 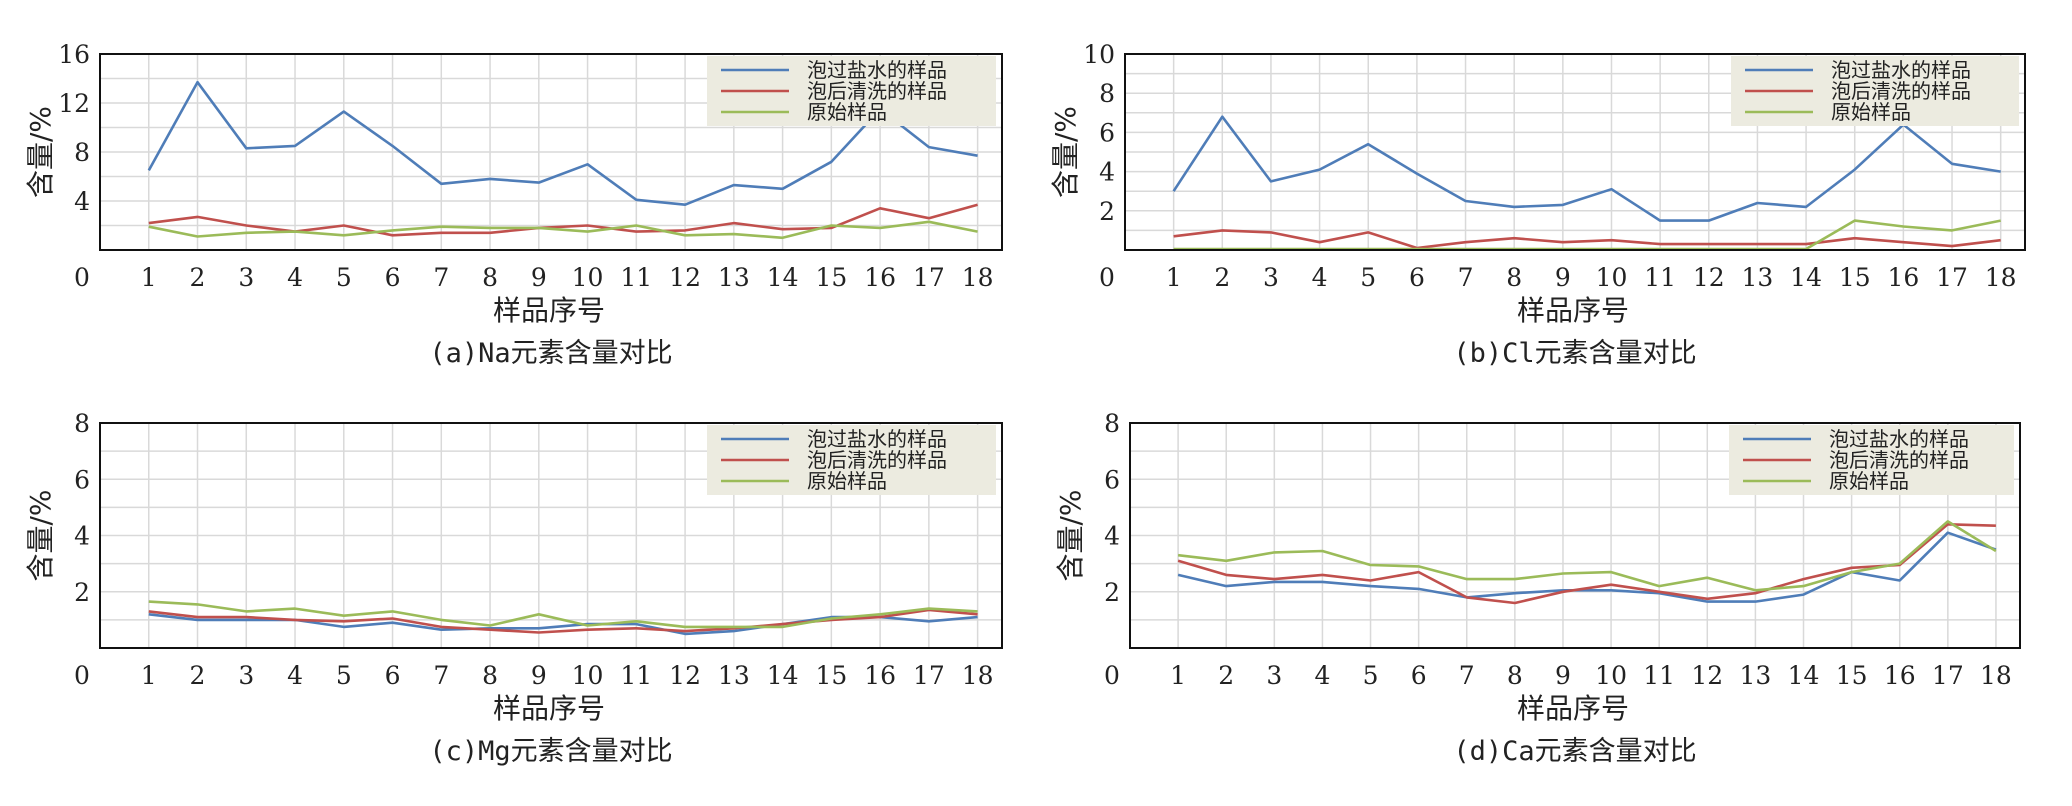 I want to click on y-tick-labels: 2 4 6 8 10, so click(x=1099, y=133).